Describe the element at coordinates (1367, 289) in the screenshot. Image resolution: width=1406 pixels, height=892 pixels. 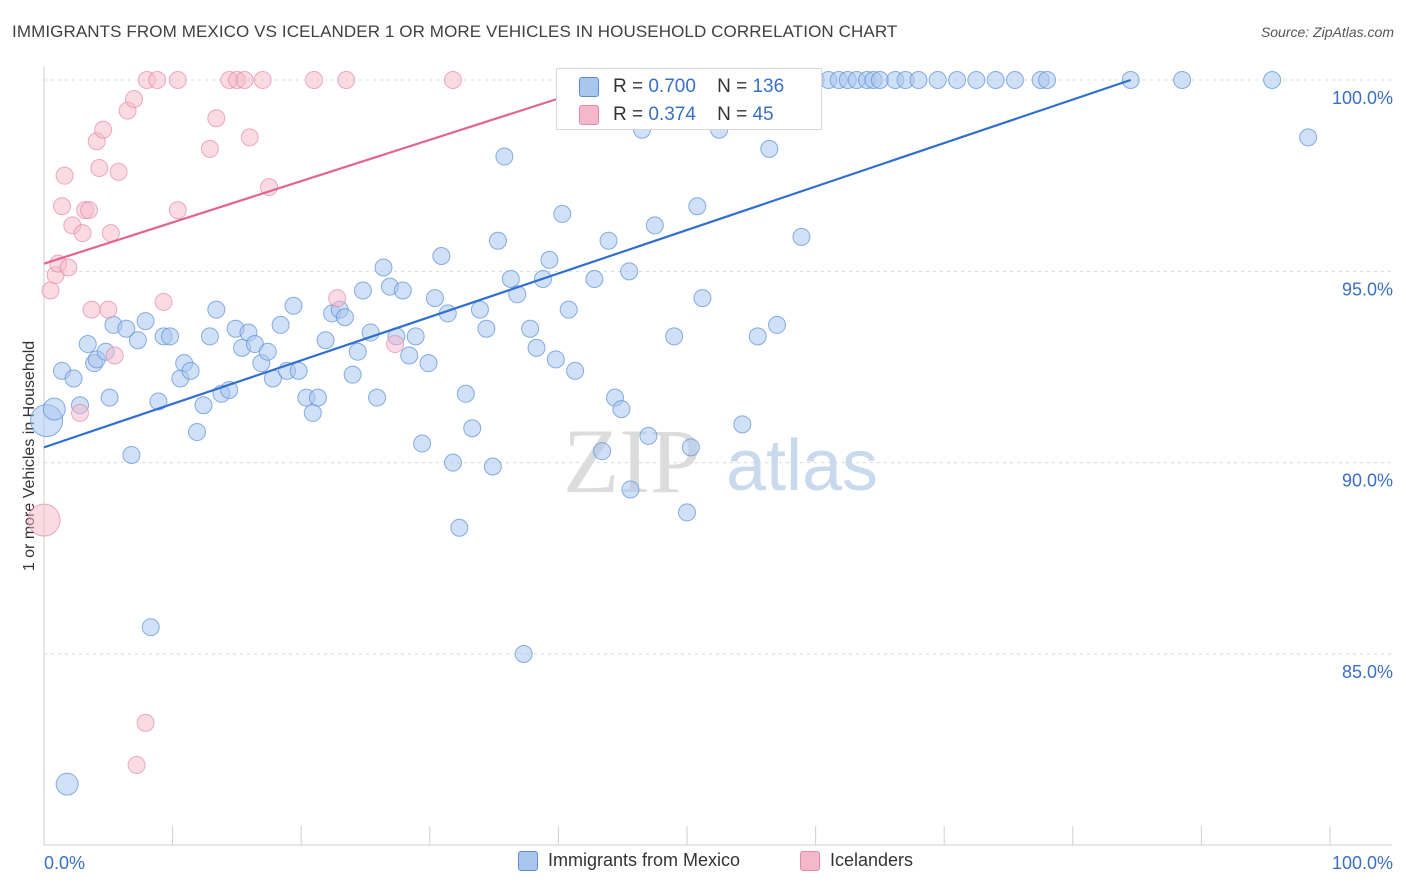
I see `y-tick-label: 95.0%` at that location.